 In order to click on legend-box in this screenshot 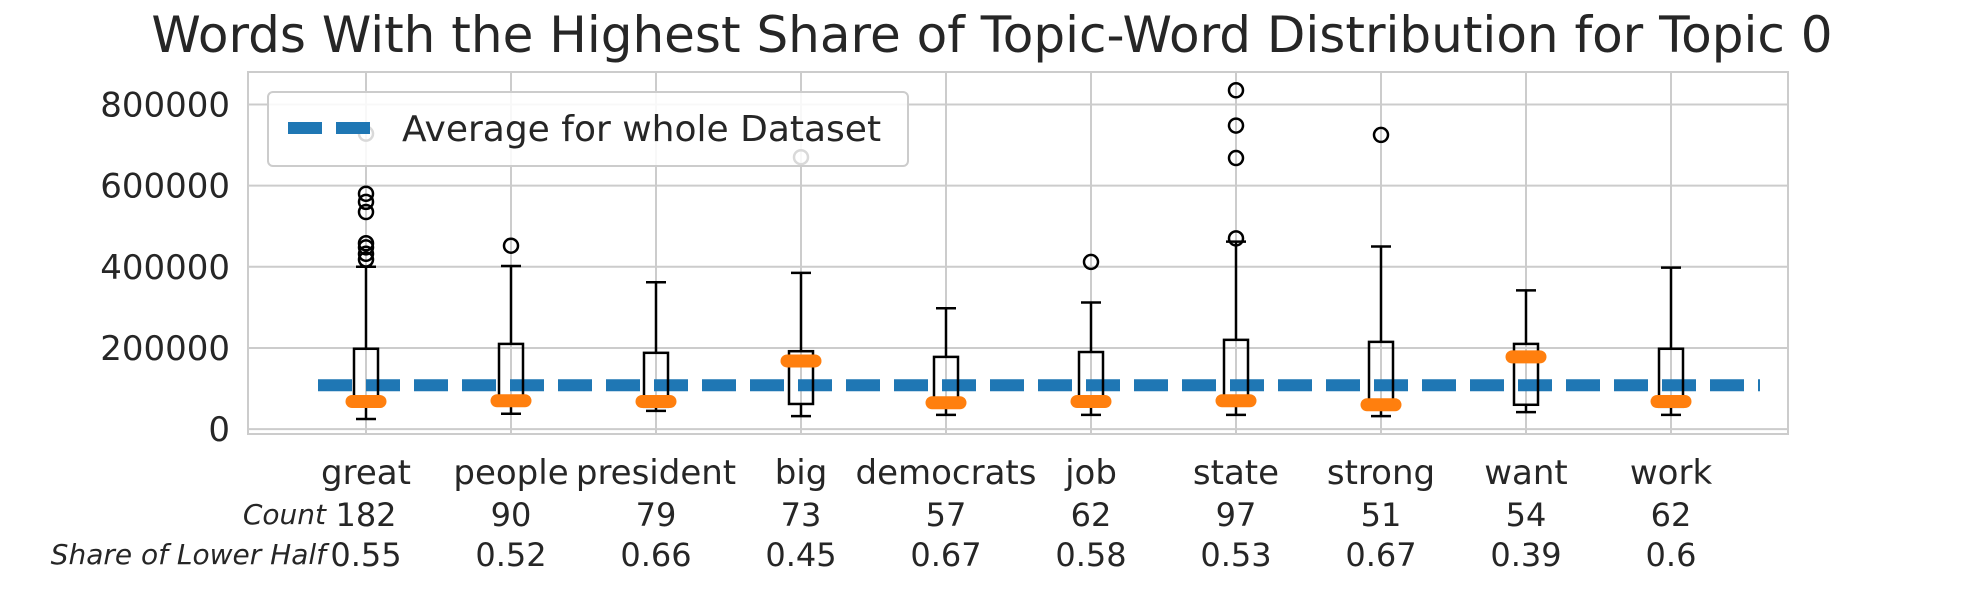, I will do `click(588, 129)`.